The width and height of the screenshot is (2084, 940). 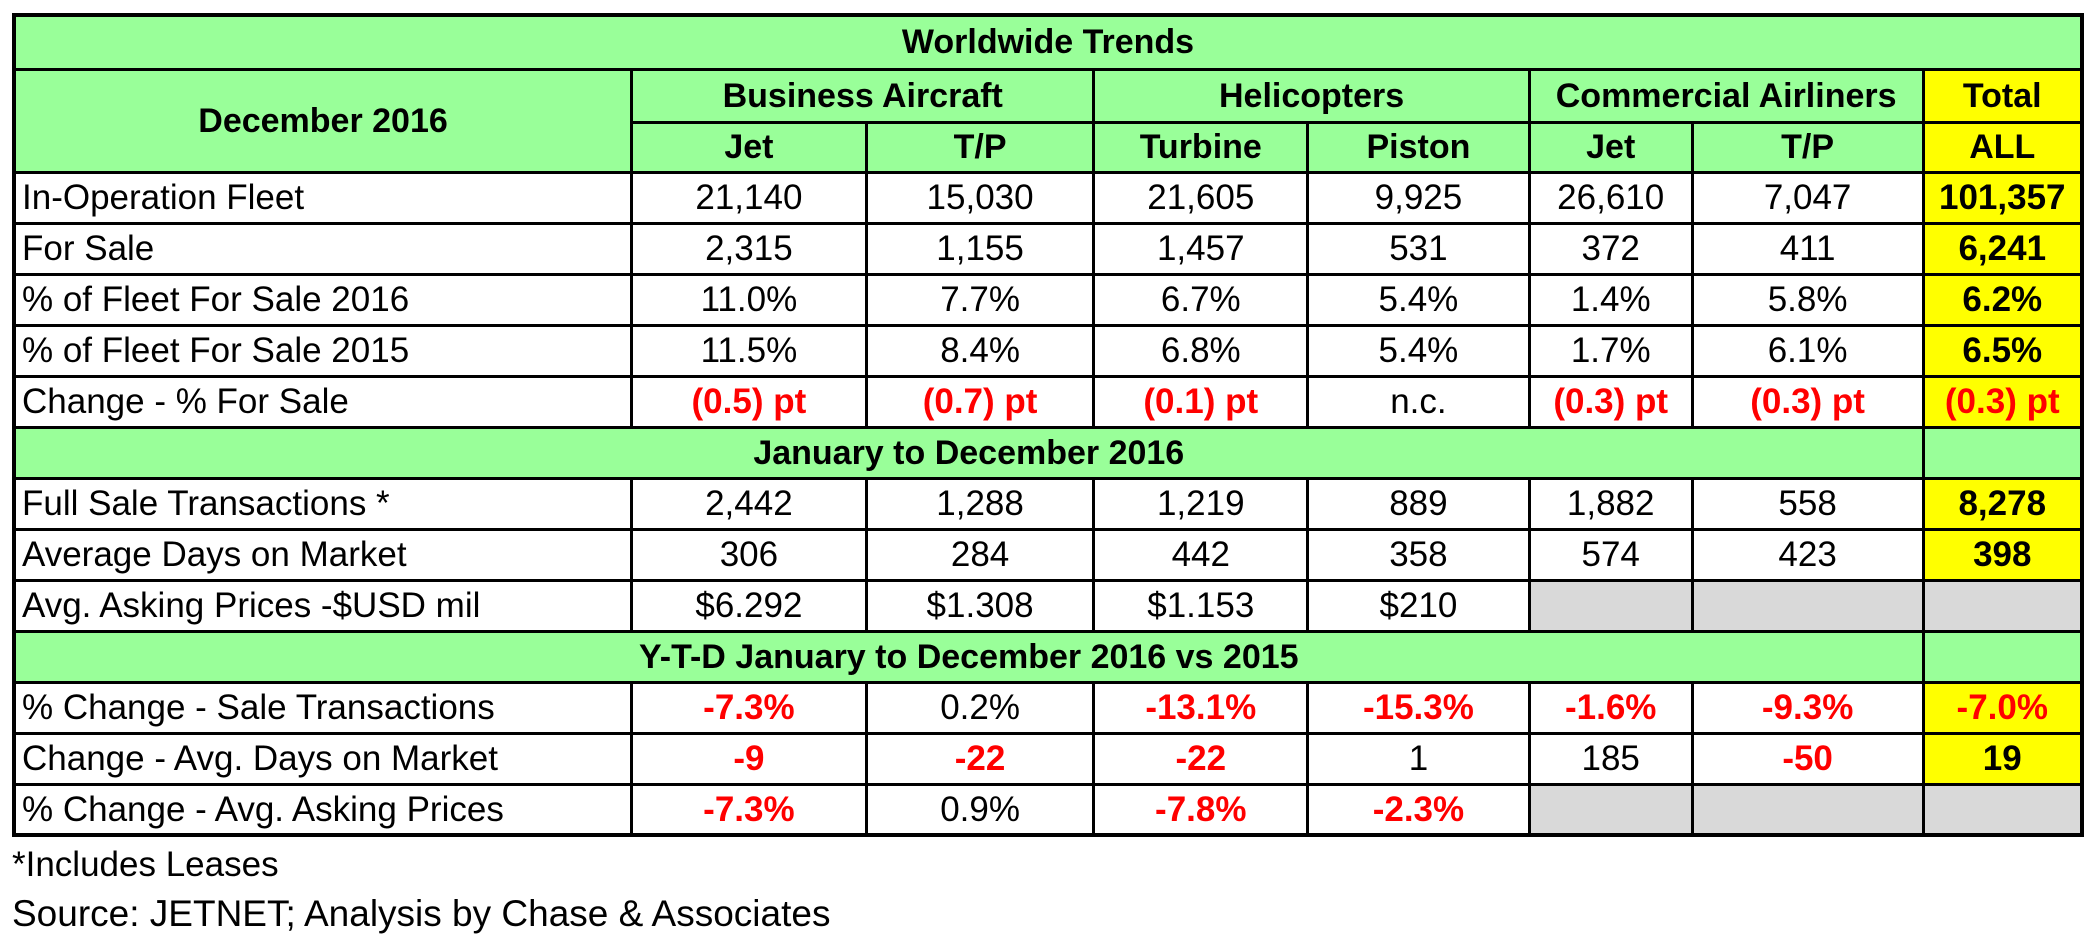 What do you see at coordinates (749, 197) in the screenshot?
I see `value-cell: 21,140` at bounding box center [749, 197].